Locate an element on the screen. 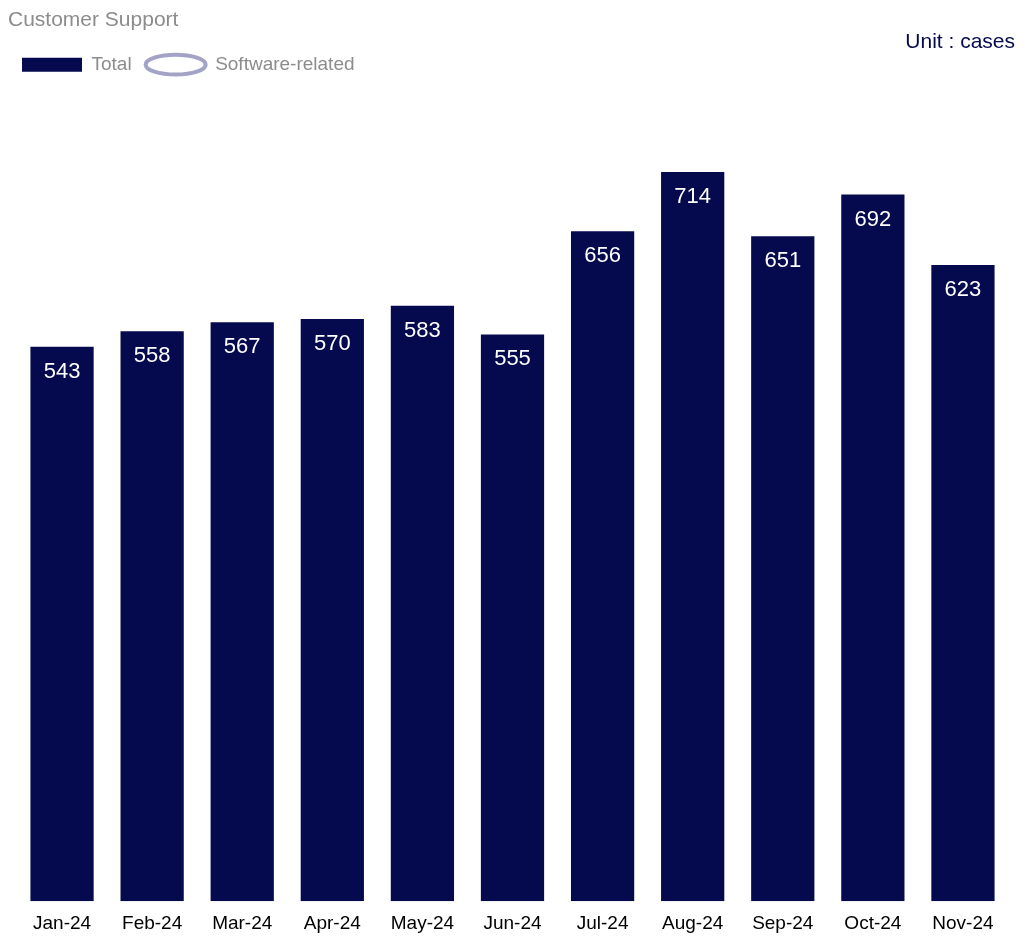 The height and width of the screenshot is (945, 1025). data-label: 714 is located at coordinates (693, 196).